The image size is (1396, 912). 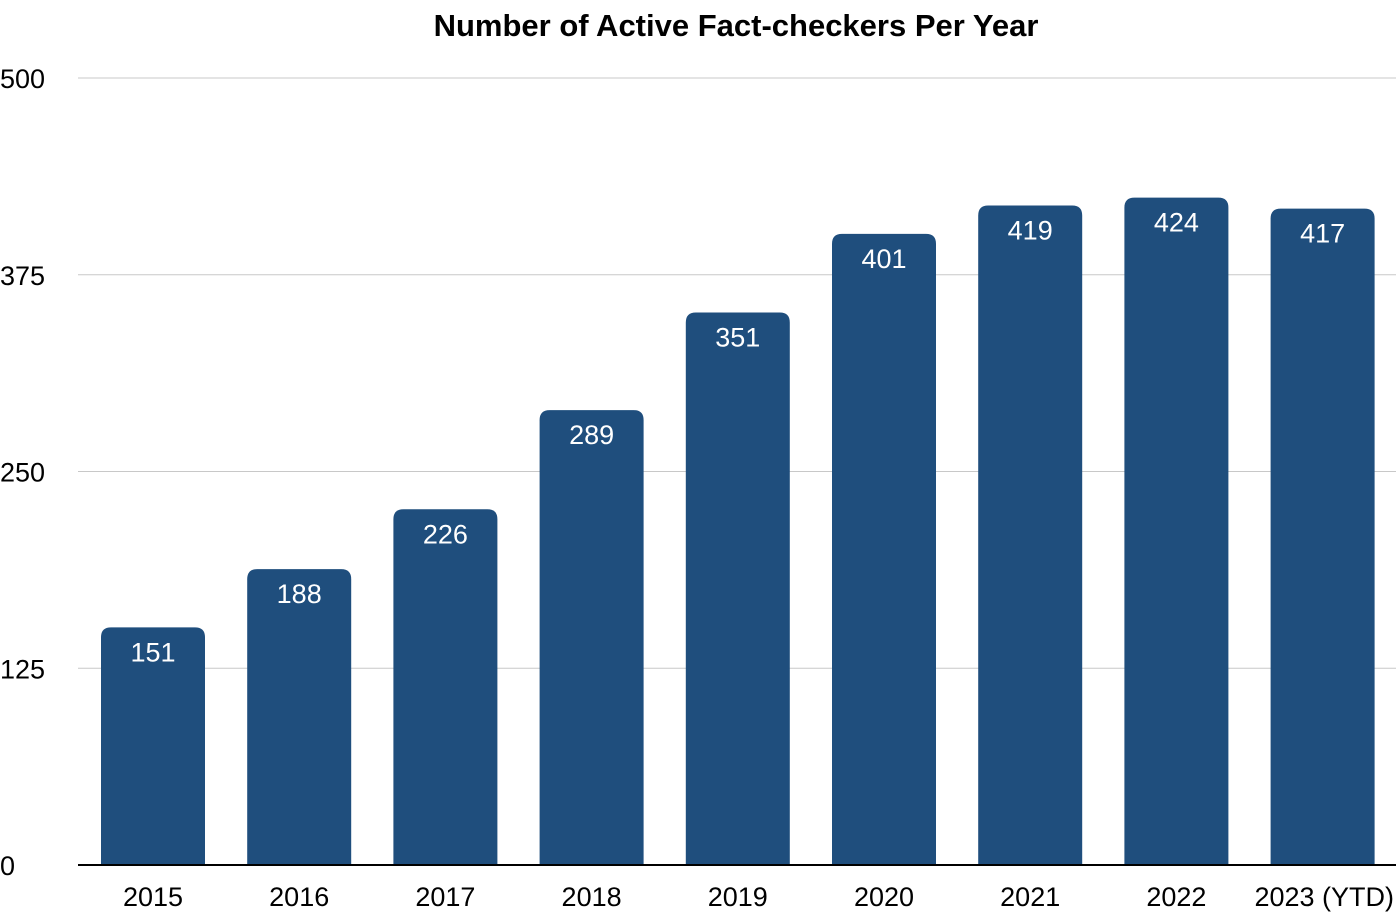 What do you see at coordinates (738, 897) in the screenshot?
I see `x-tick-label: 2019` at bounding box center [738, 897].